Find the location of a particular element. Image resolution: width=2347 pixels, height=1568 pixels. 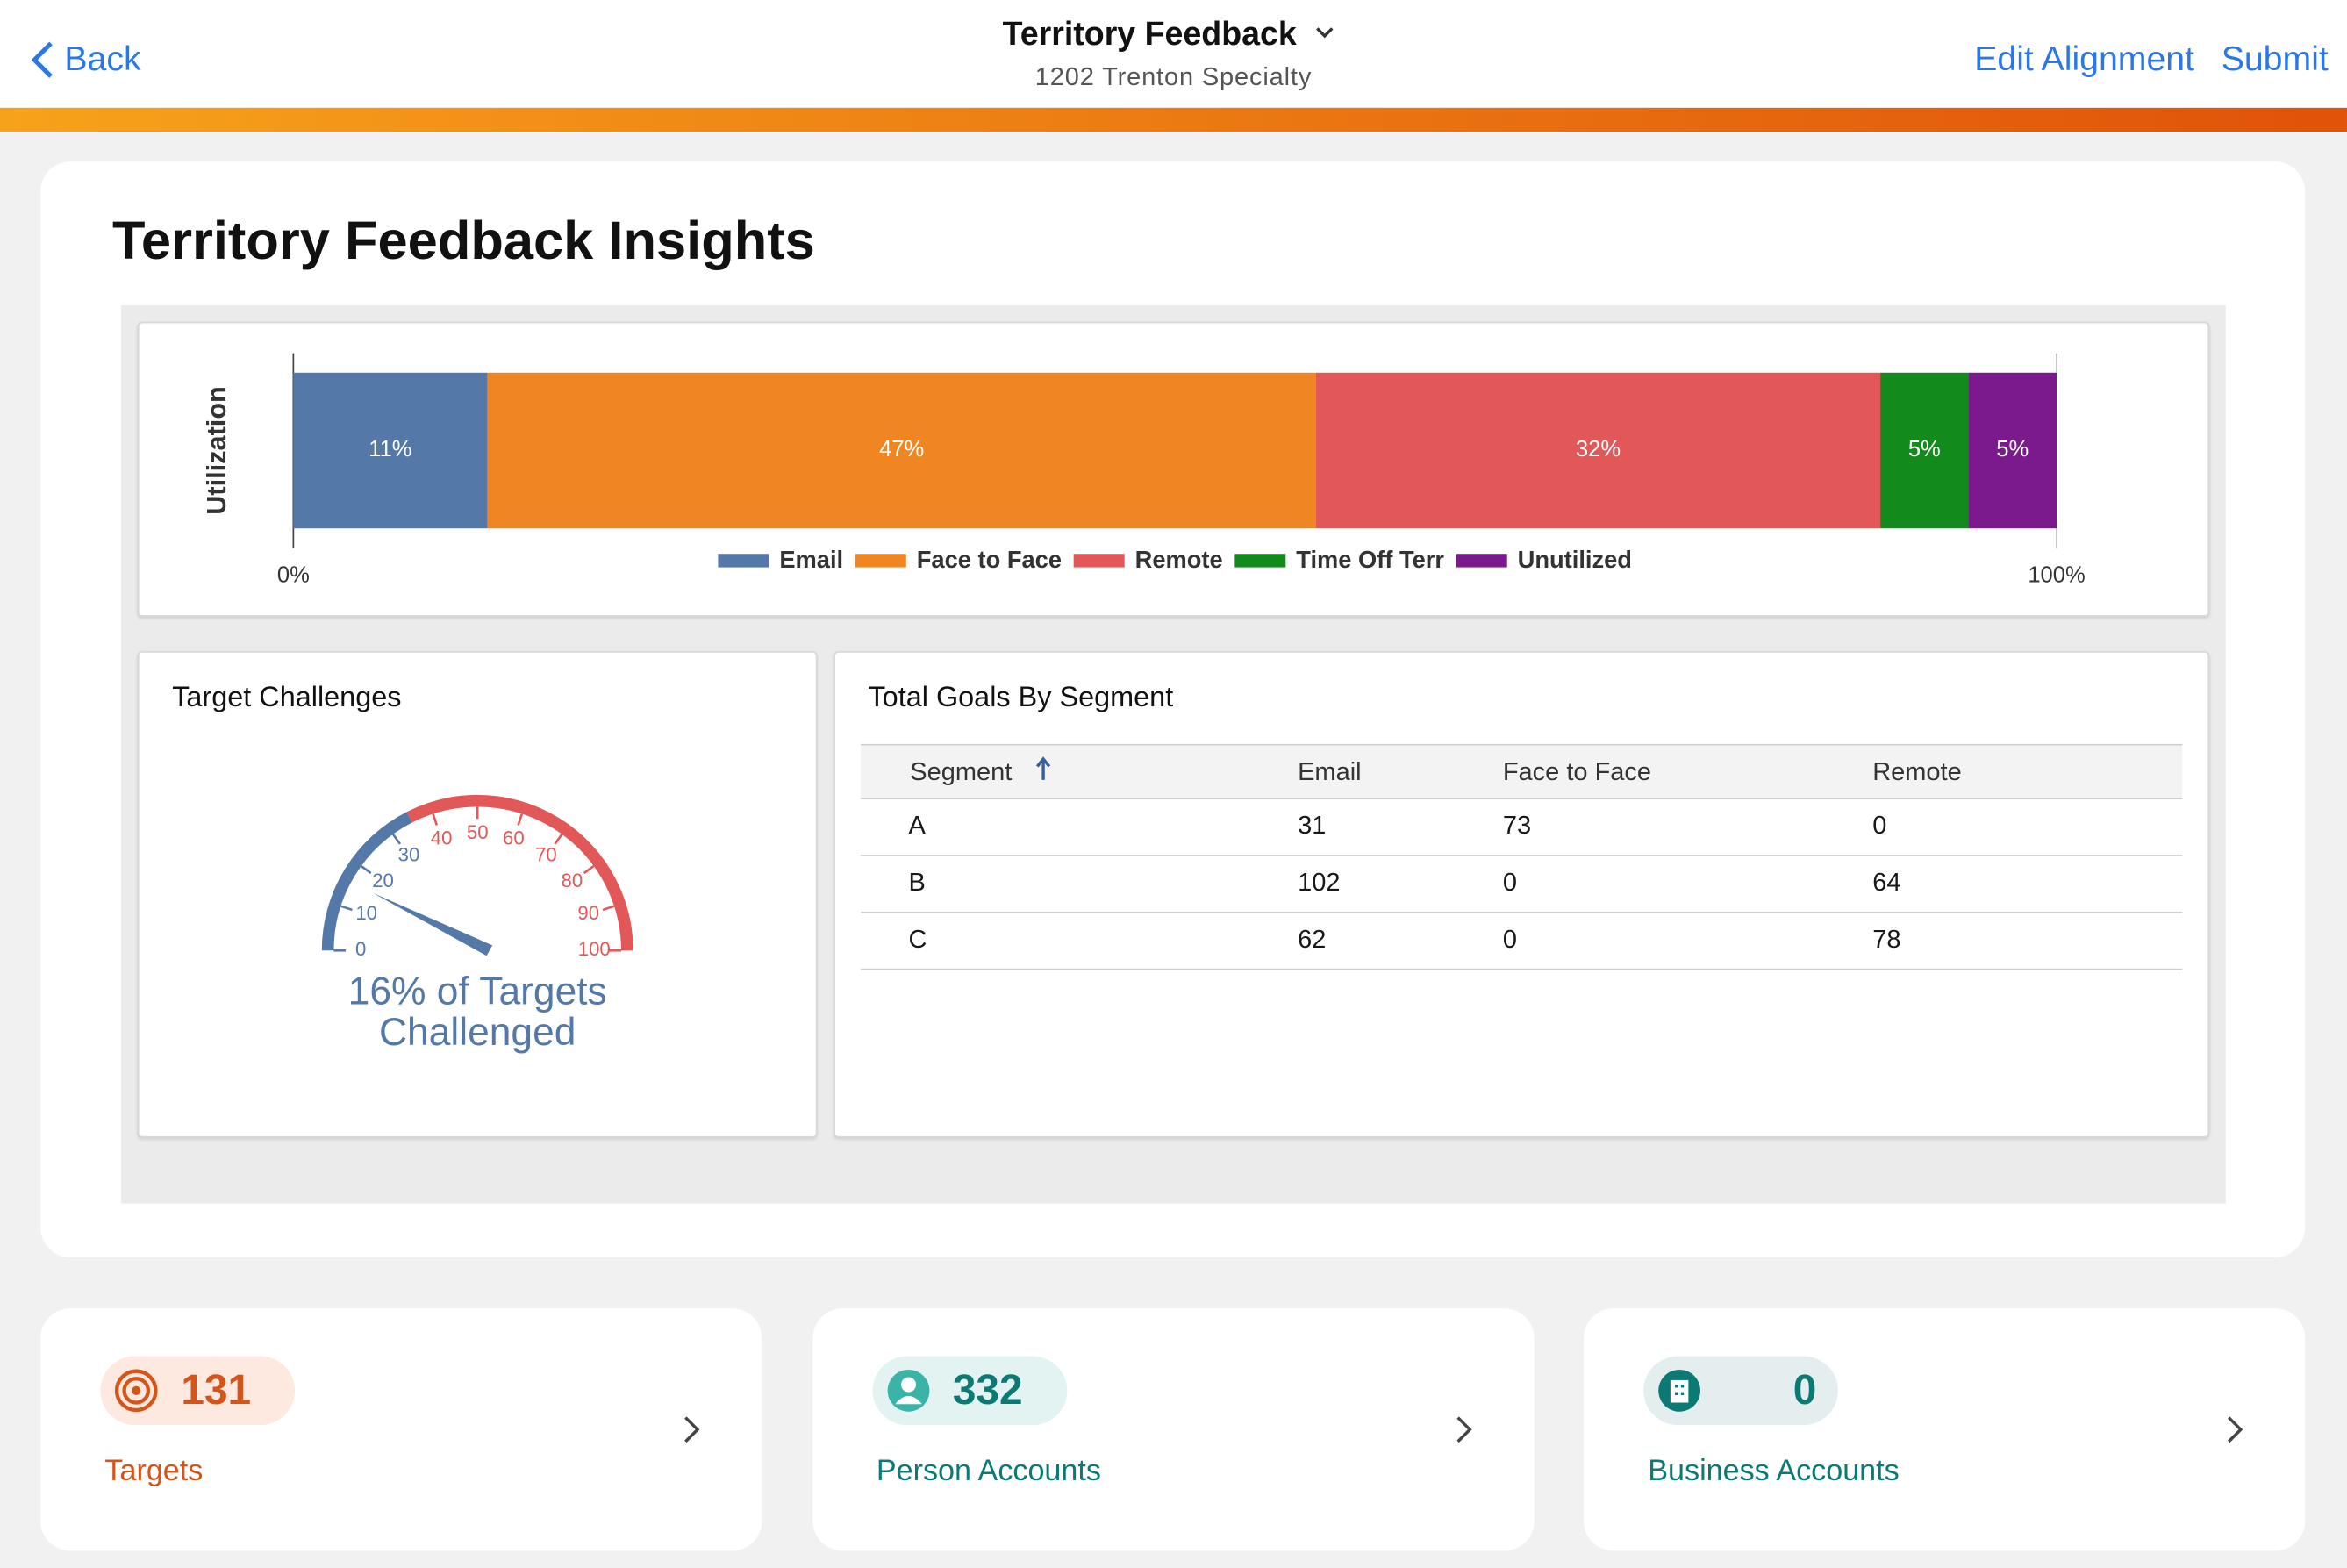

legend-label: Face to Face is located at coordinates (990, 559).